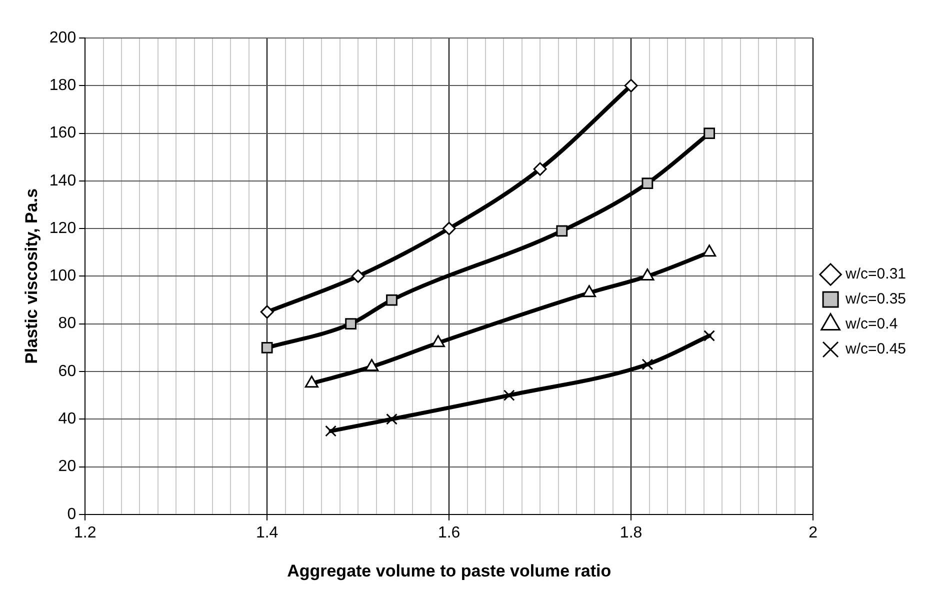  Describe the element at coordinates (71, 514) in the screenshot. I see `y-tick-label: 0` at that location.